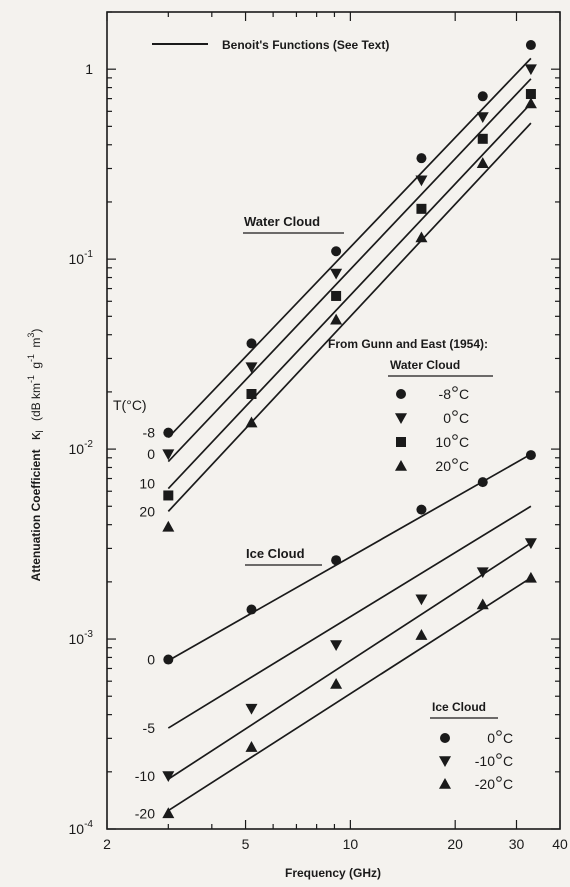 The height and width of the screenshot is (887, 570). I want to click on legend-entry-label: -20, so click(485, 784).